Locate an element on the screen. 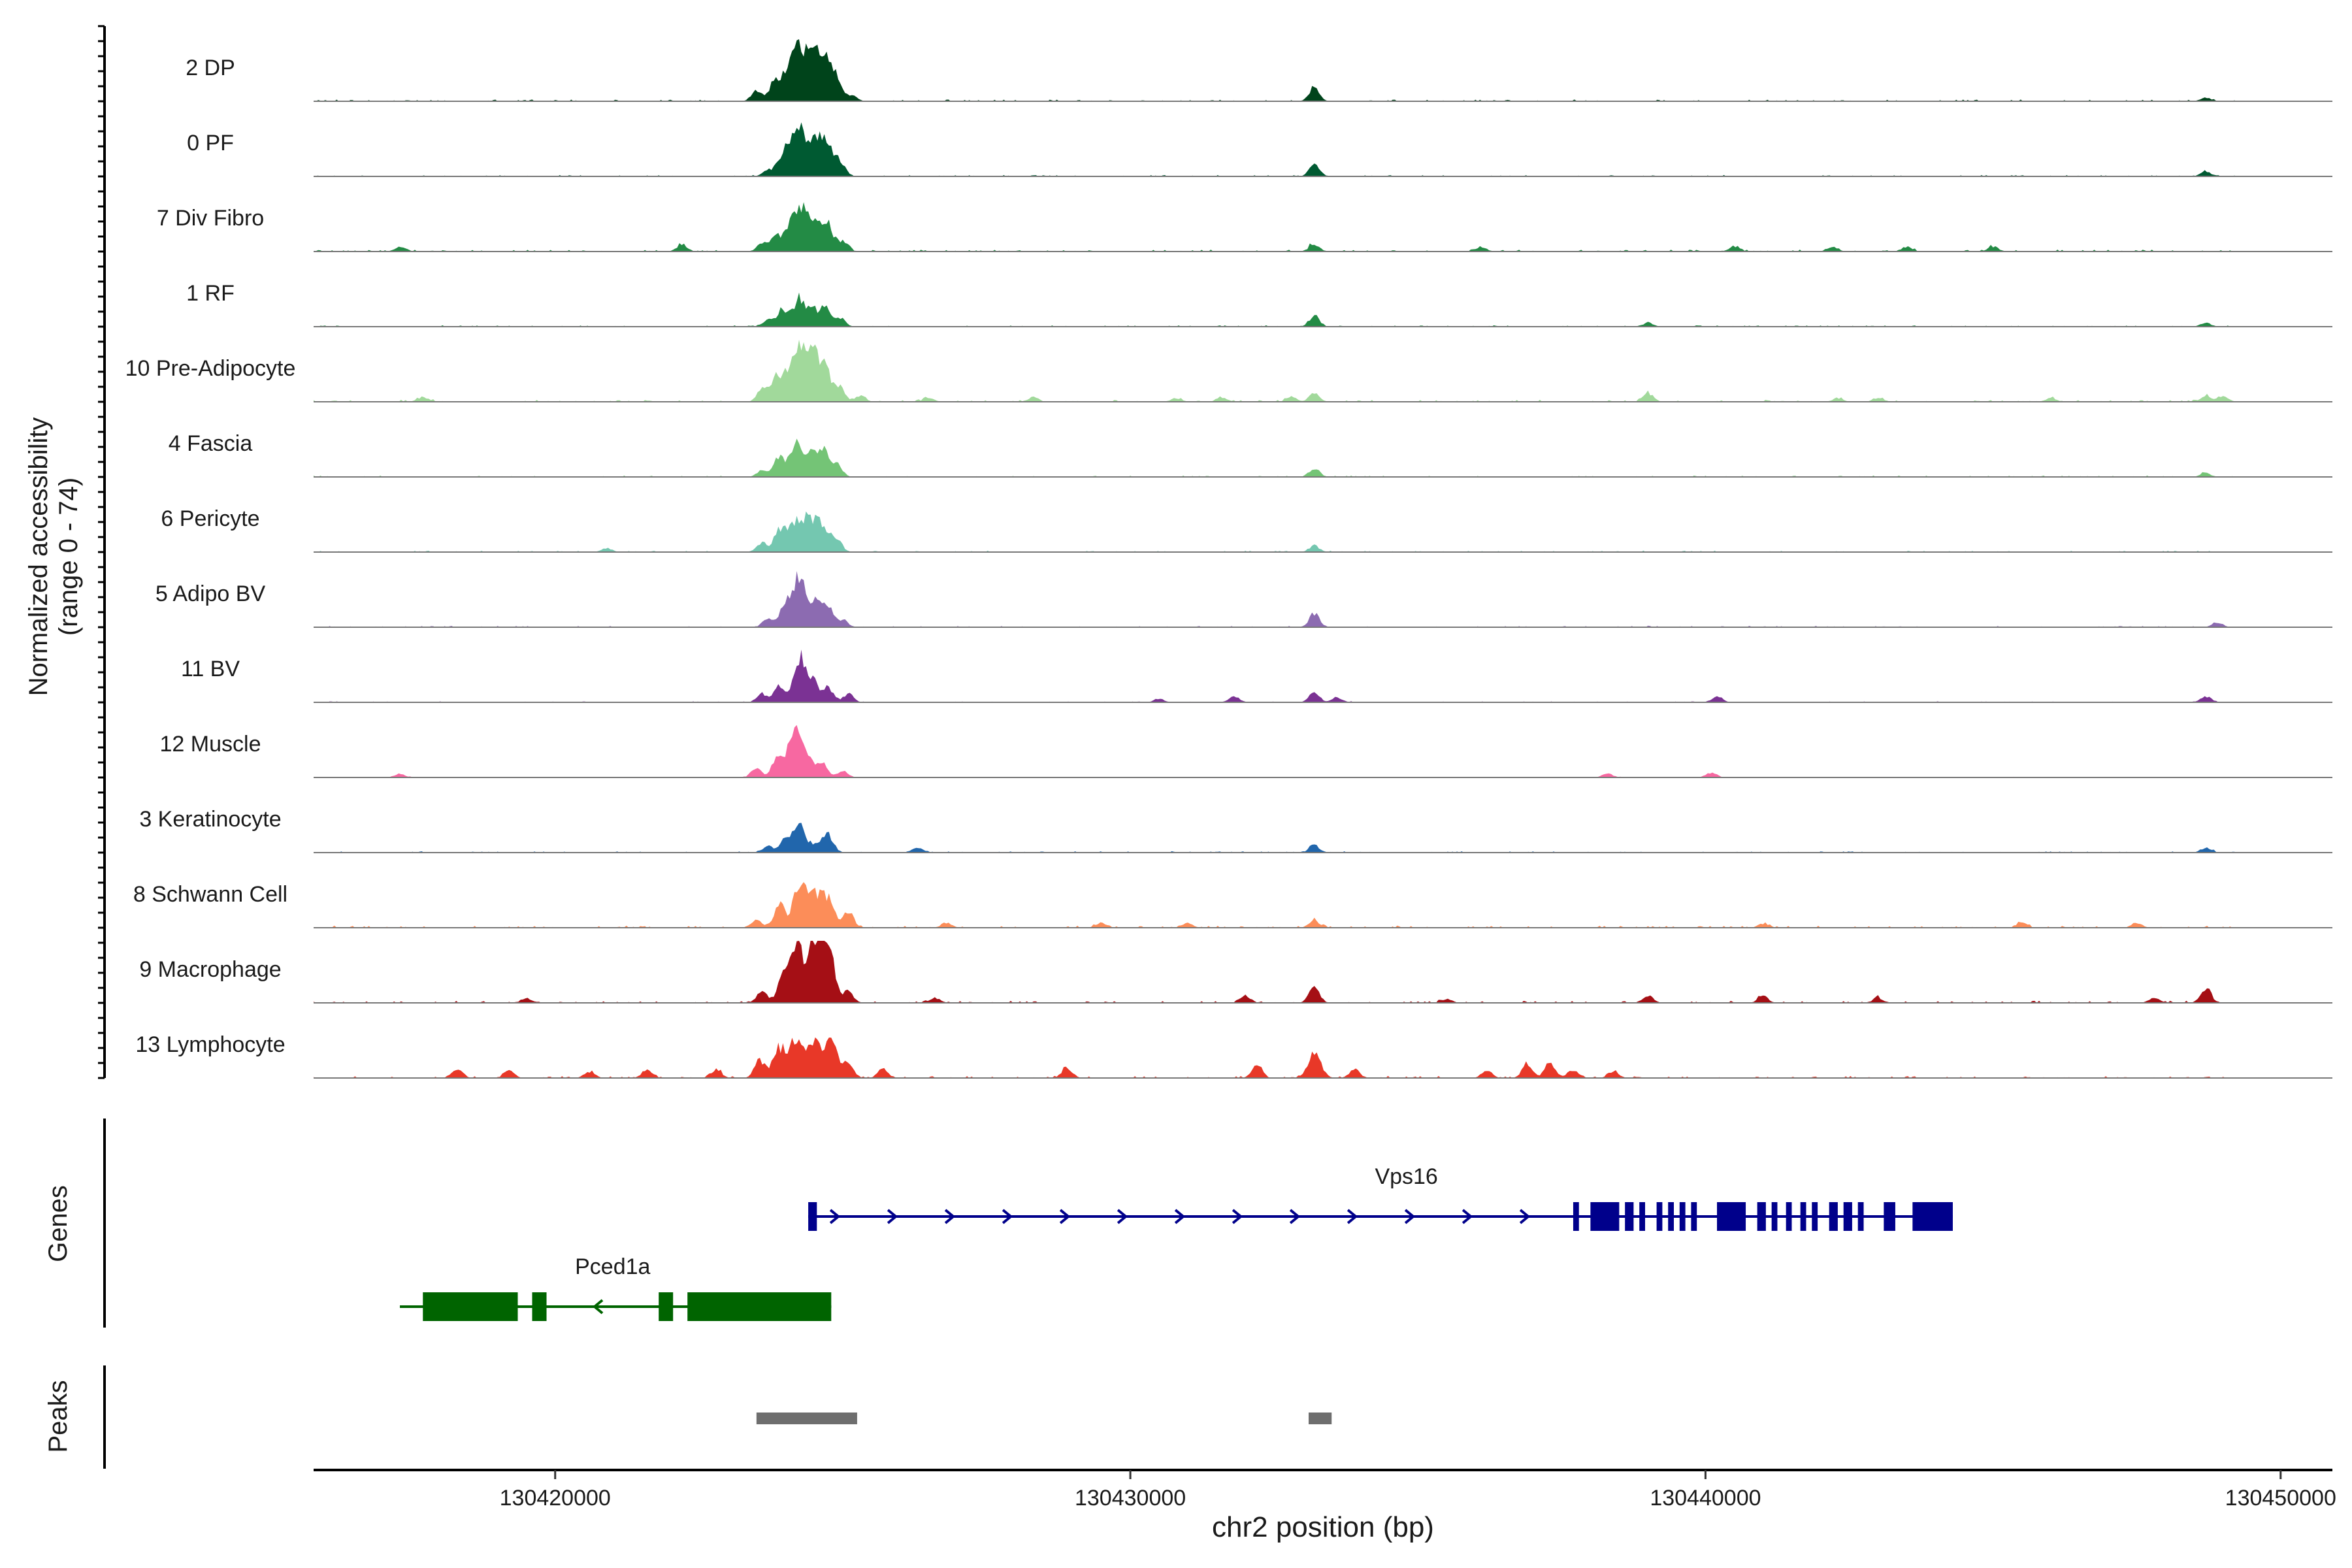  x-tick-label: 130430000 is located at coordinates (1130, 1498).